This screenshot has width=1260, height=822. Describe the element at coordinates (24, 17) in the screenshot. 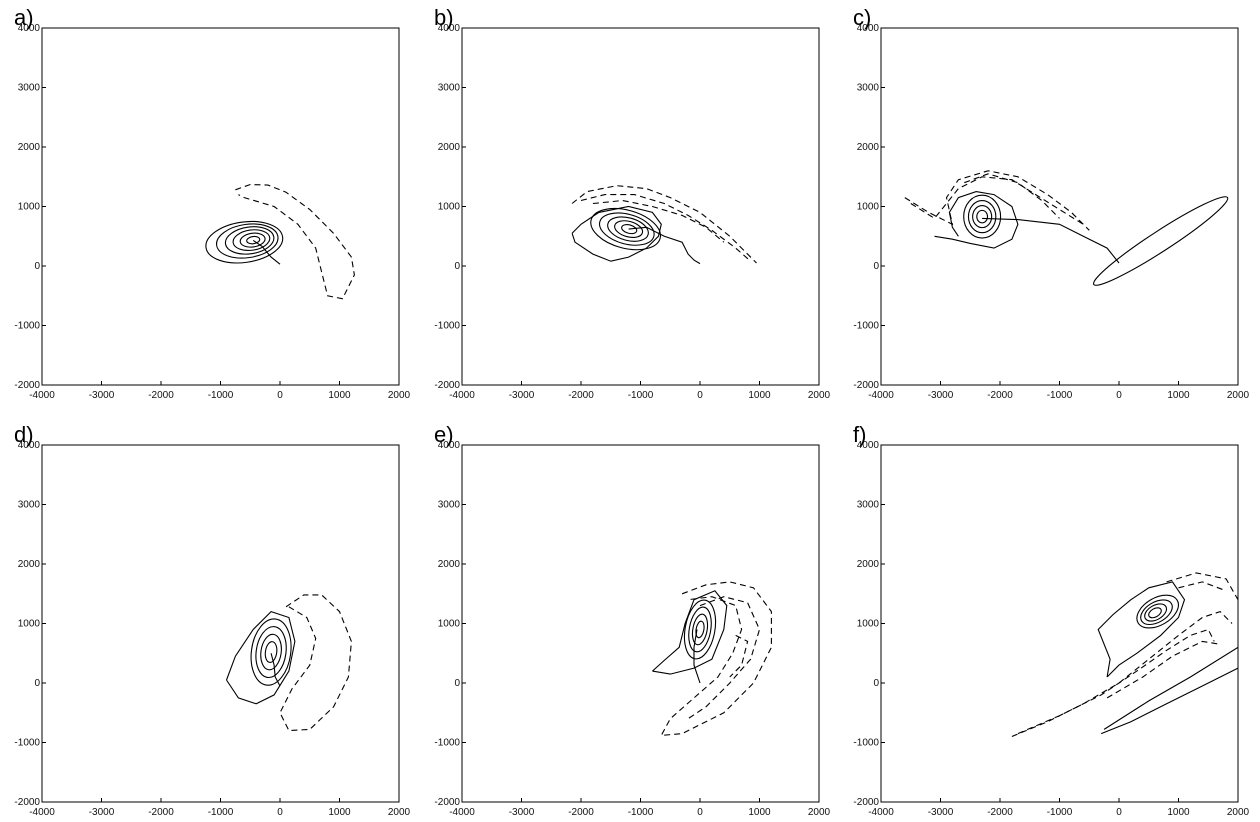

I see `panel-label: a)` at that location.